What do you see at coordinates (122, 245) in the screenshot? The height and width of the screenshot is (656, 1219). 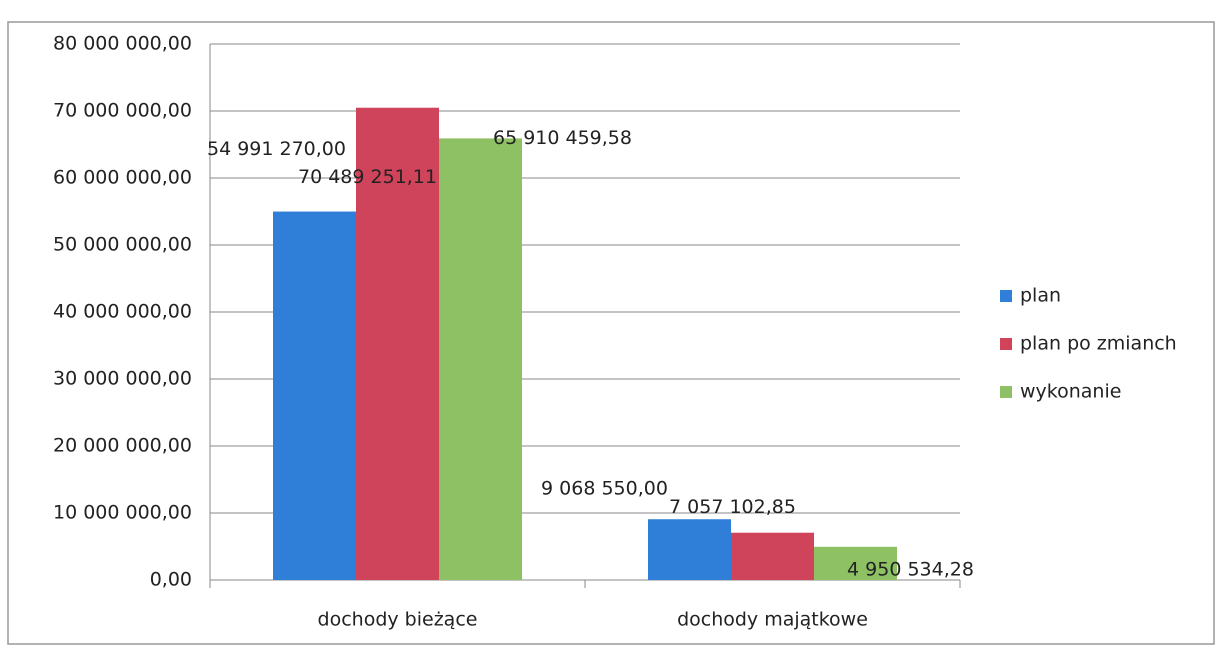 I see `y-tick-label: 50 000 000,00` at bounding box center [122, 245].